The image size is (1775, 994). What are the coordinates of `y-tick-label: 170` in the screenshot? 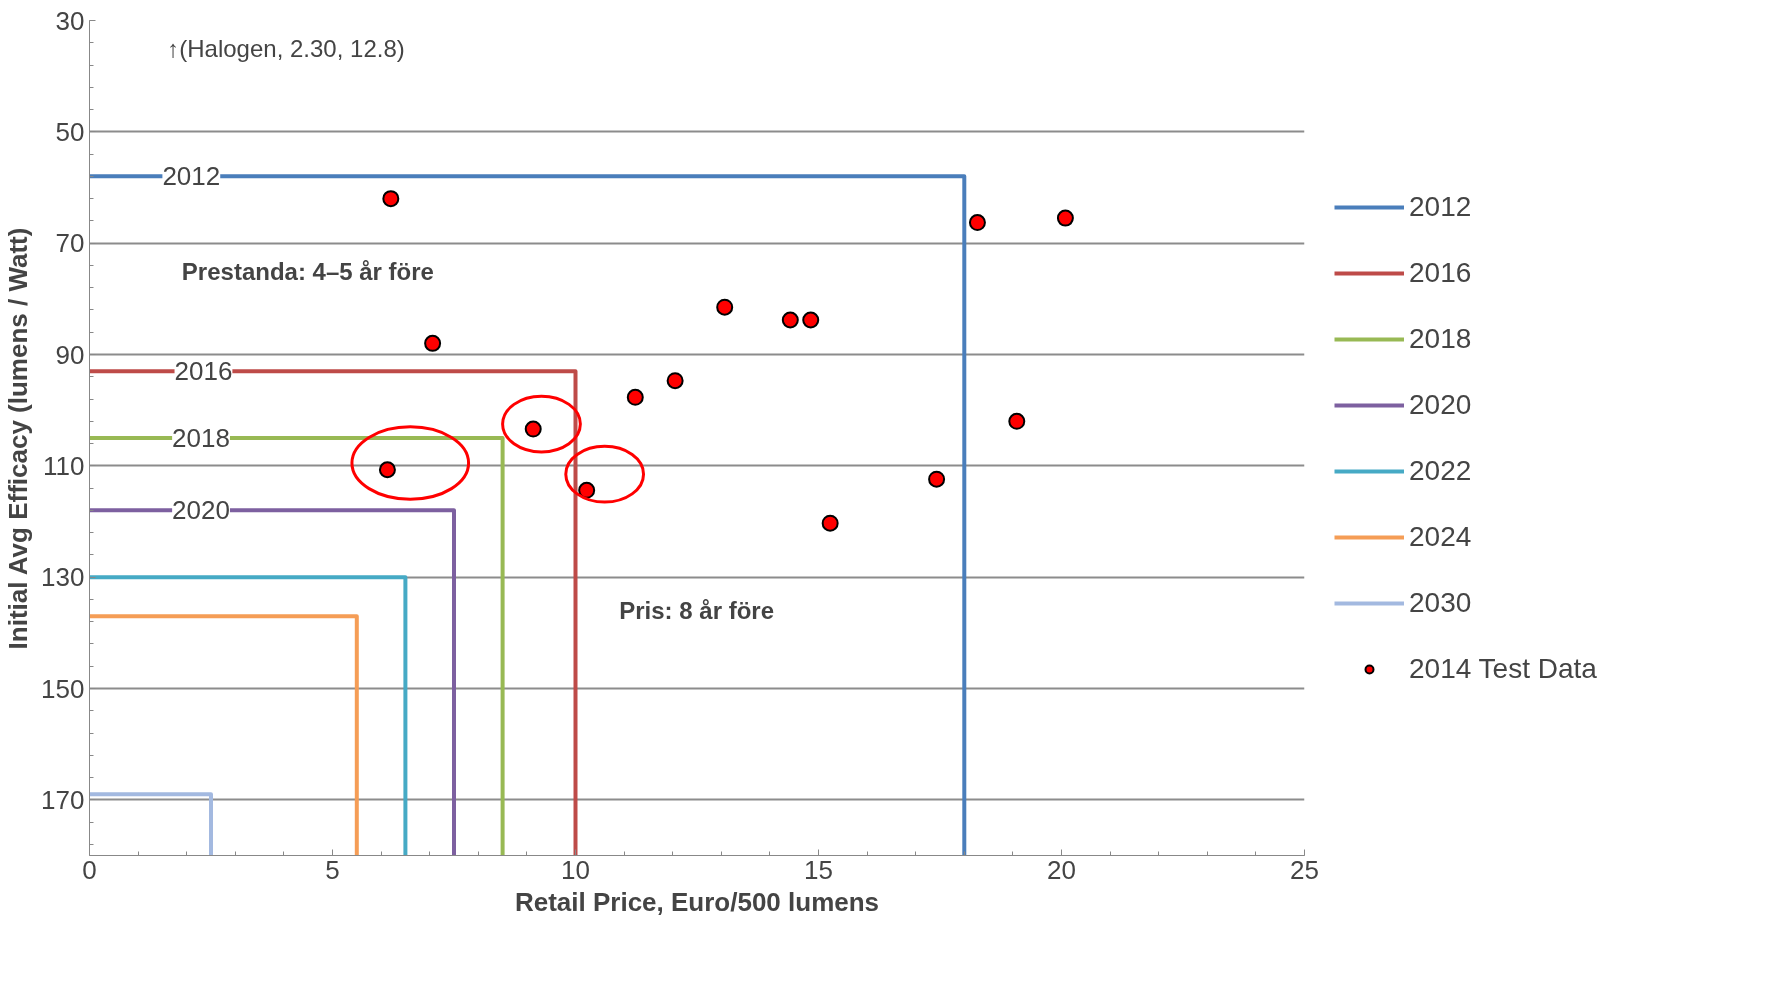 It's located at (63, 799).